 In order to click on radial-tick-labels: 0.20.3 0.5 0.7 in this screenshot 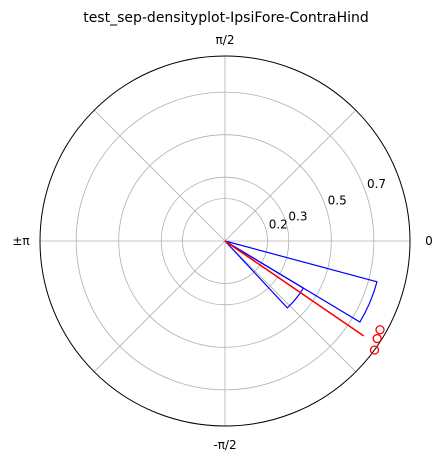, I will do `click(327, 204)`.